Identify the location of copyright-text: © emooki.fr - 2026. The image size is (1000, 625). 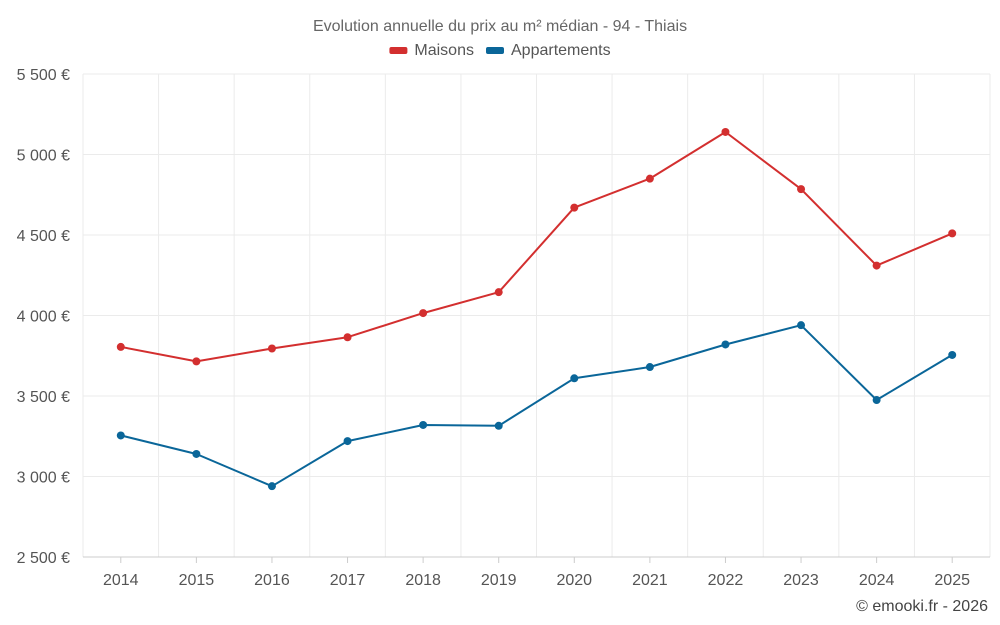
(922, 606).